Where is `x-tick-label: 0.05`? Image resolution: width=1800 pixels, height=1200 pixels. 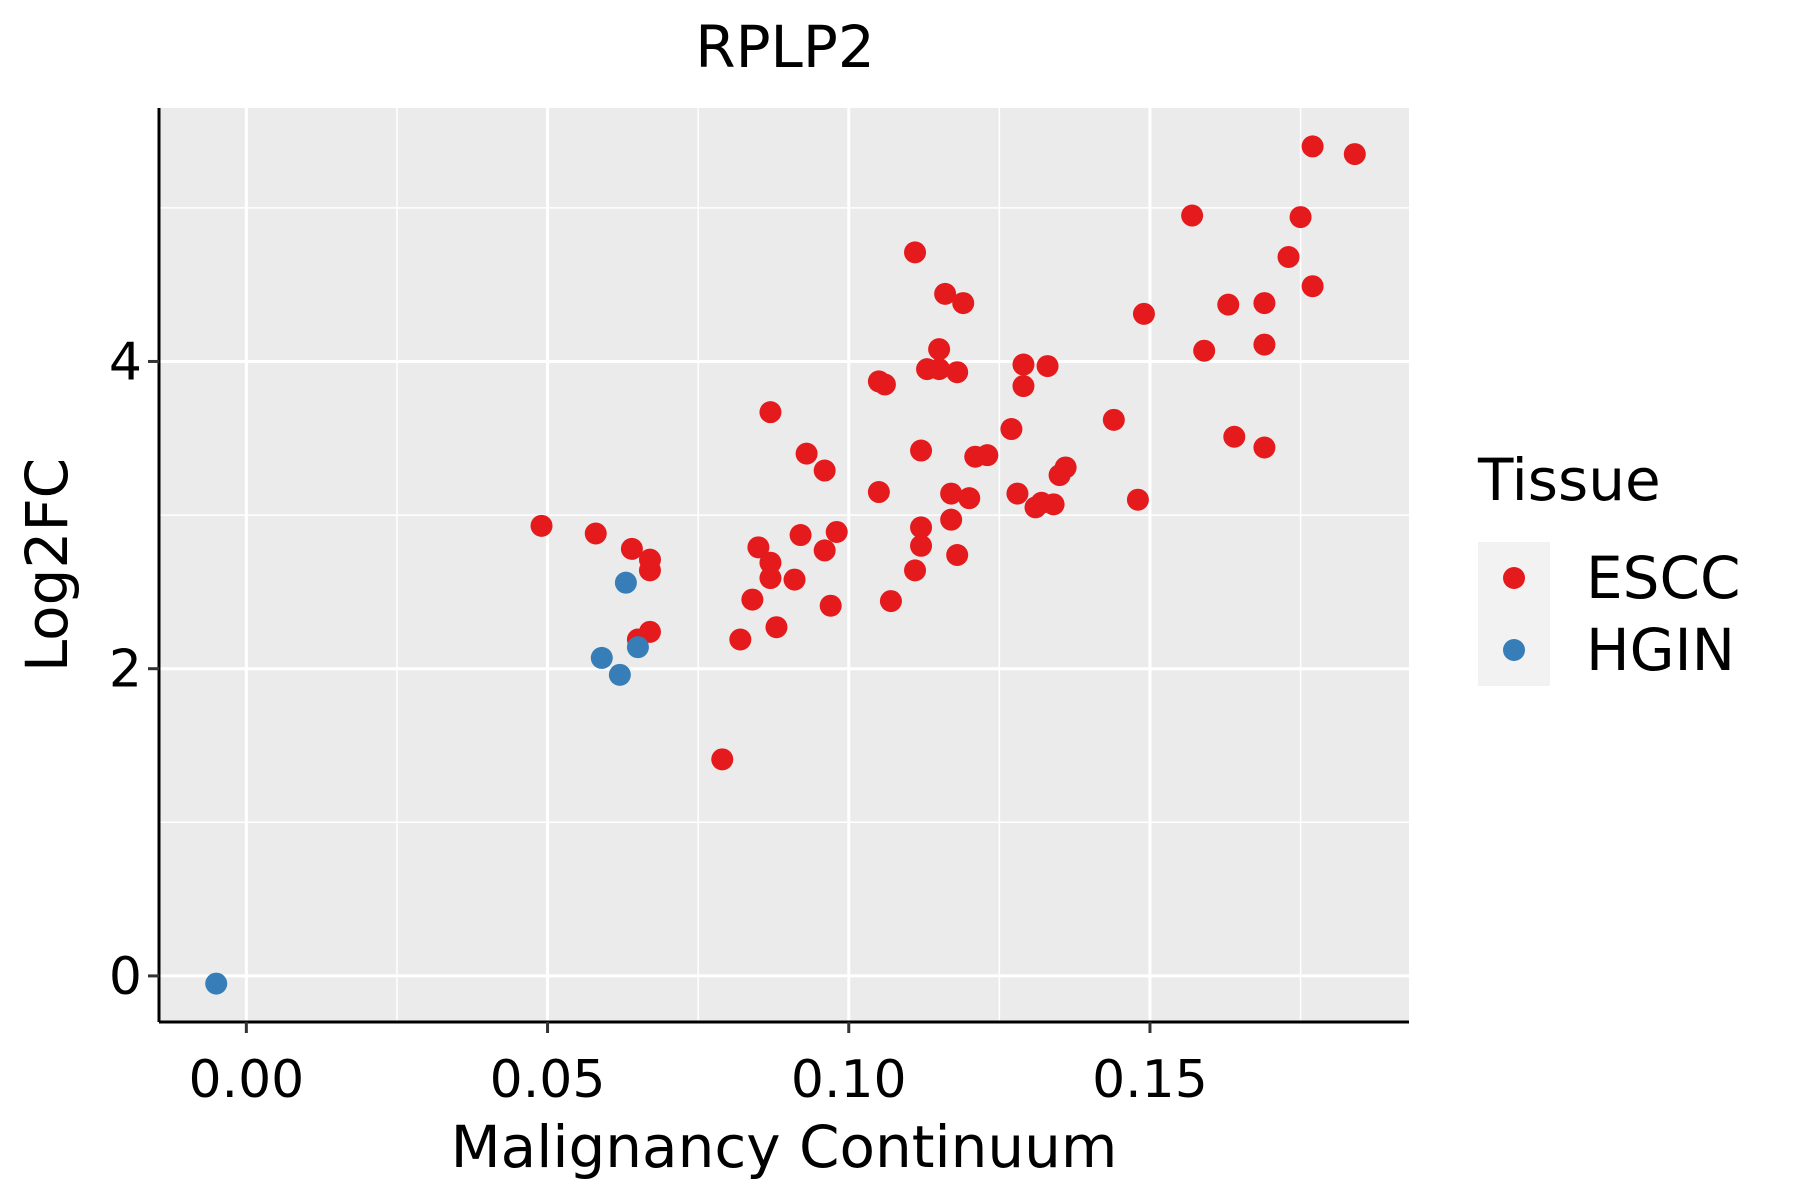 x-tick-label: 0.05 is located at coordinates (548, 1080).